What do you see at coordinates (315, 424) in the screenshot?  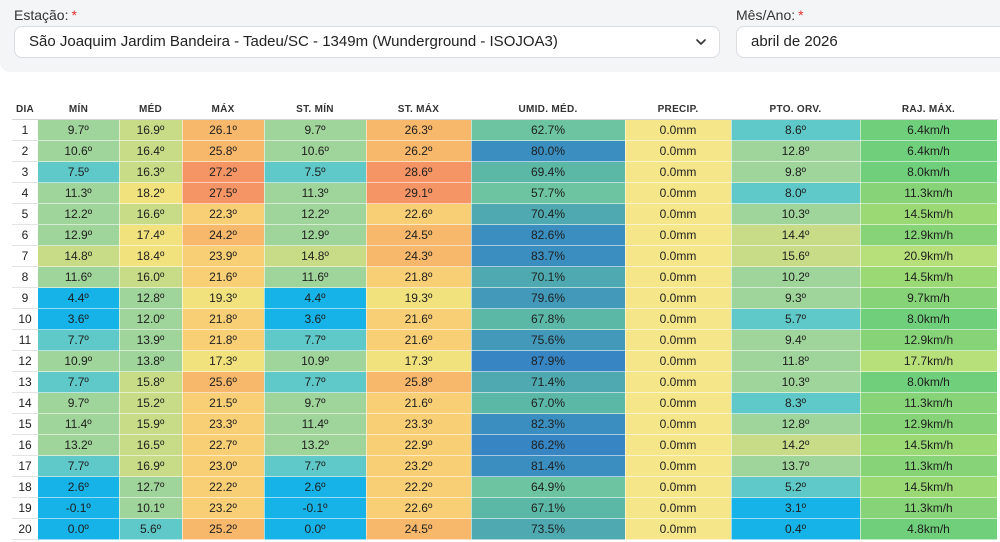 I see `st-min-cell: 11.4º` at bounding box center [315, 424].